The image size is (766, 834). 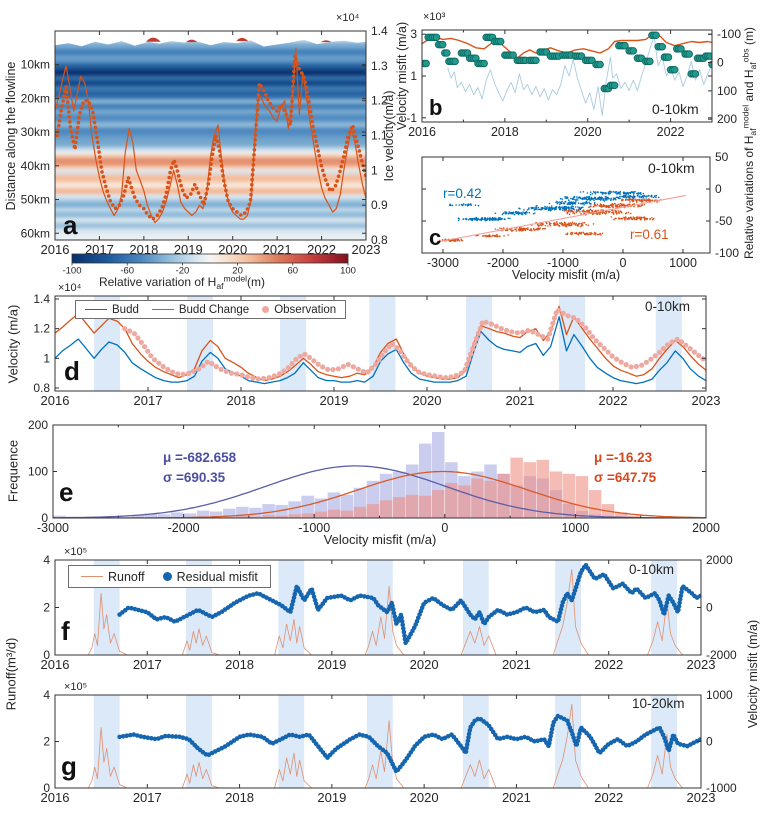 What do you see at coordinates (92, 576) in the screenshot?
I see `runoff-line-swatch` at bounding box center [92, 576].